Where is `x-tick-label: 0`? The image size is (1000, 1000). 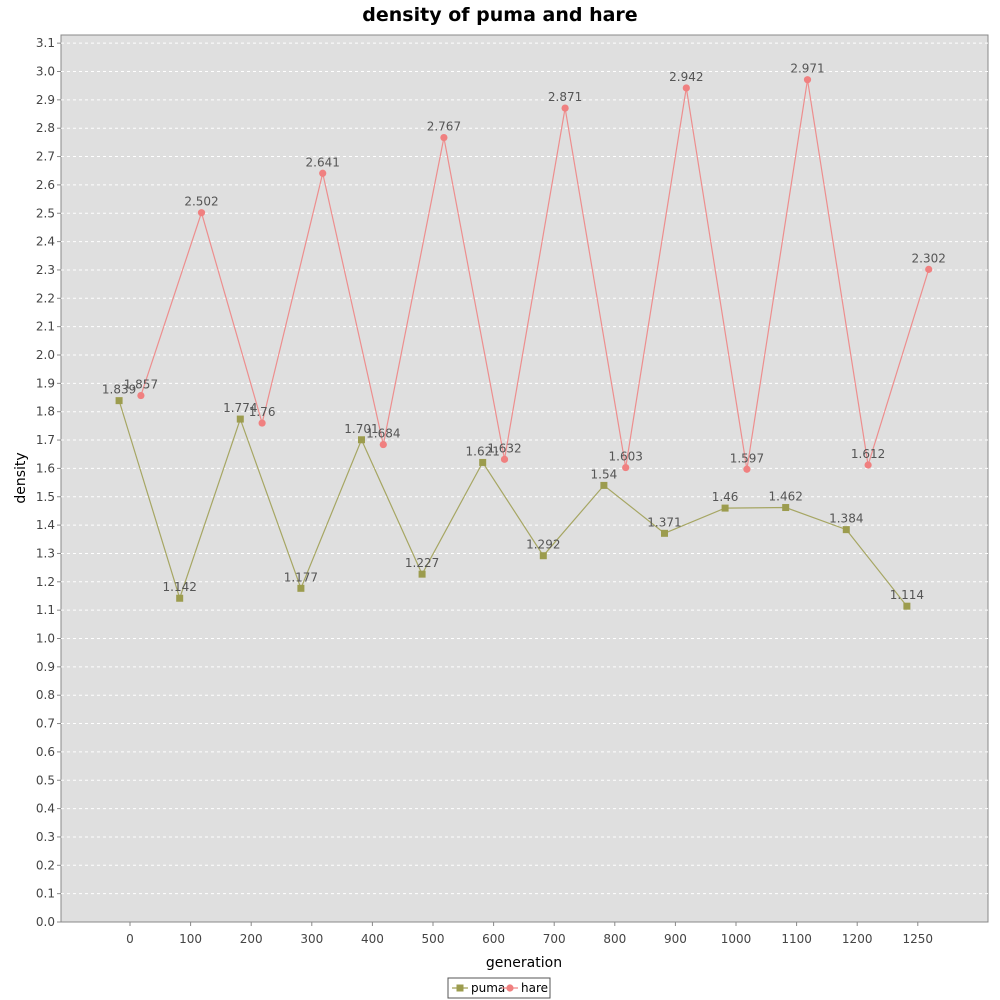 x-tick-label: 0 is located at coordinates (130, 939).